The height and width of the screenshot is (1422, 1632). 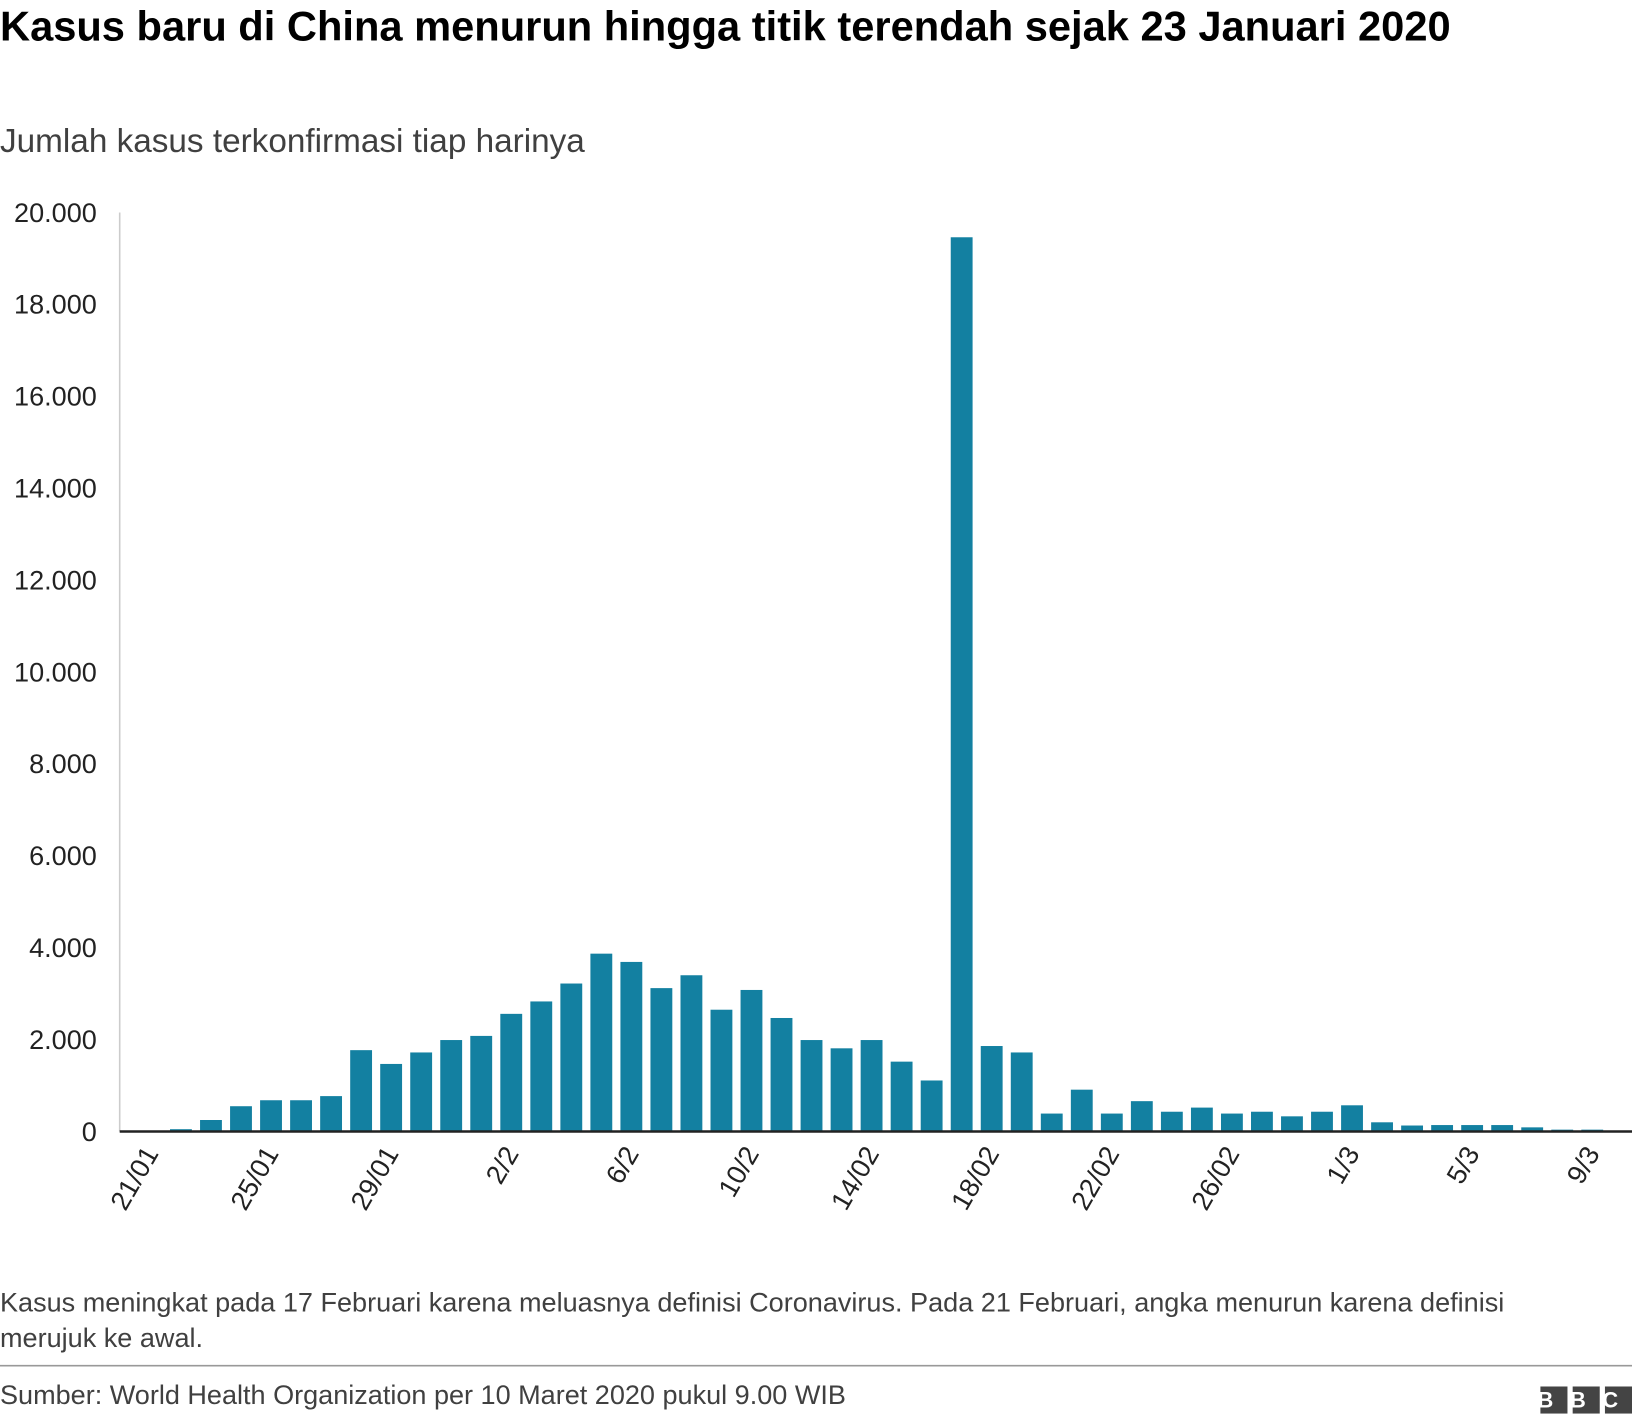 I want to click on x-tick-label: 14/02, so click(x=855, y=1178).